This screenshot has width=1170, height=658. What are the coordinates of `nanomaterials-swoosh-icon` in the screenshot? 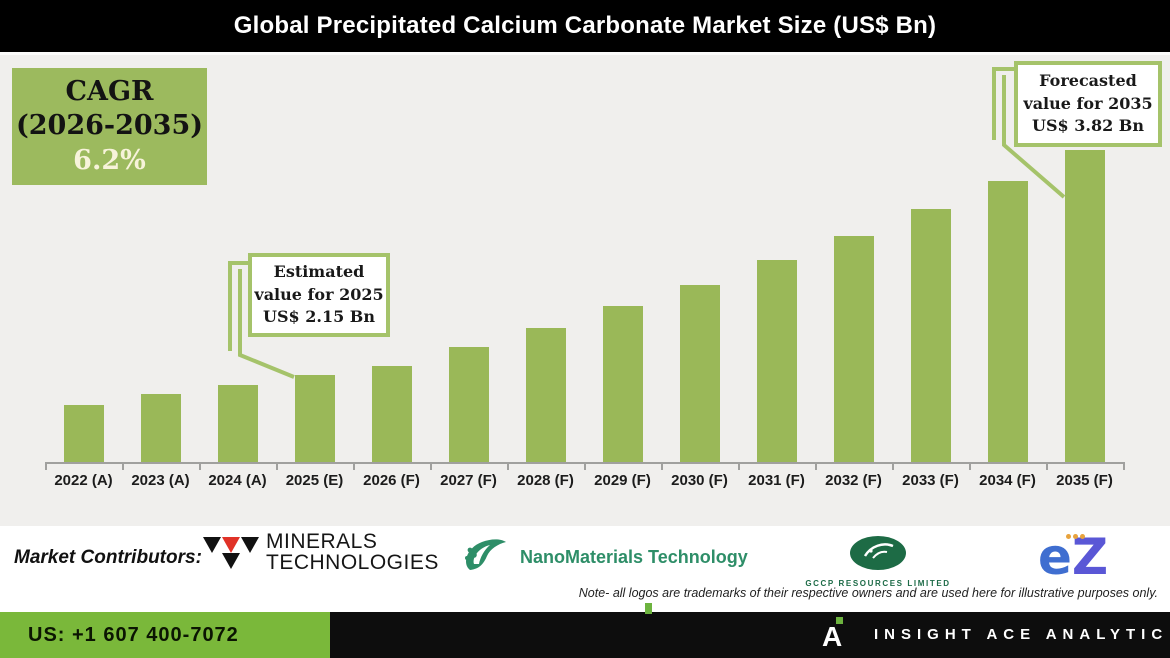 It's located at (485, 554).